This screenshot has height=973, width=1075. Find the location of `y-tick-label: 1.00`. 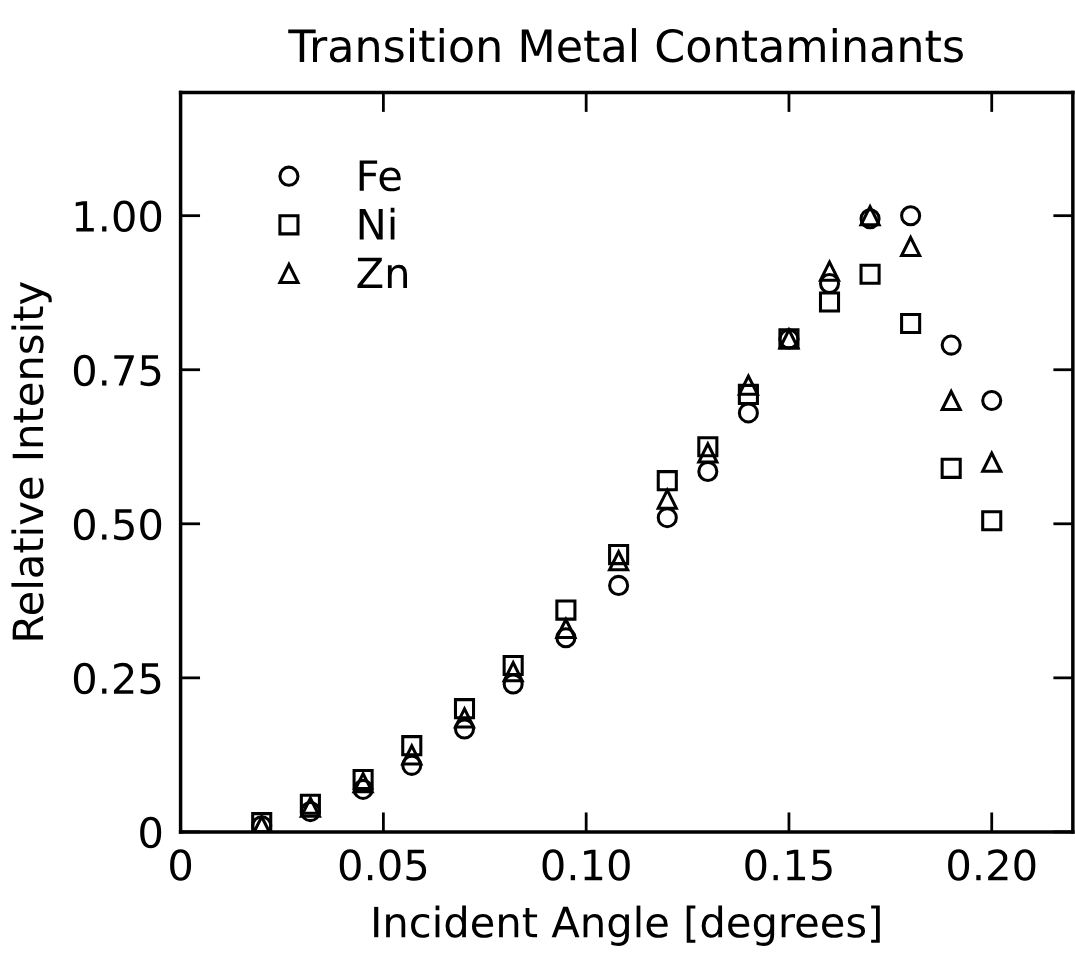

y-tick-label: 1.00 is located at coordinates (118, 216).